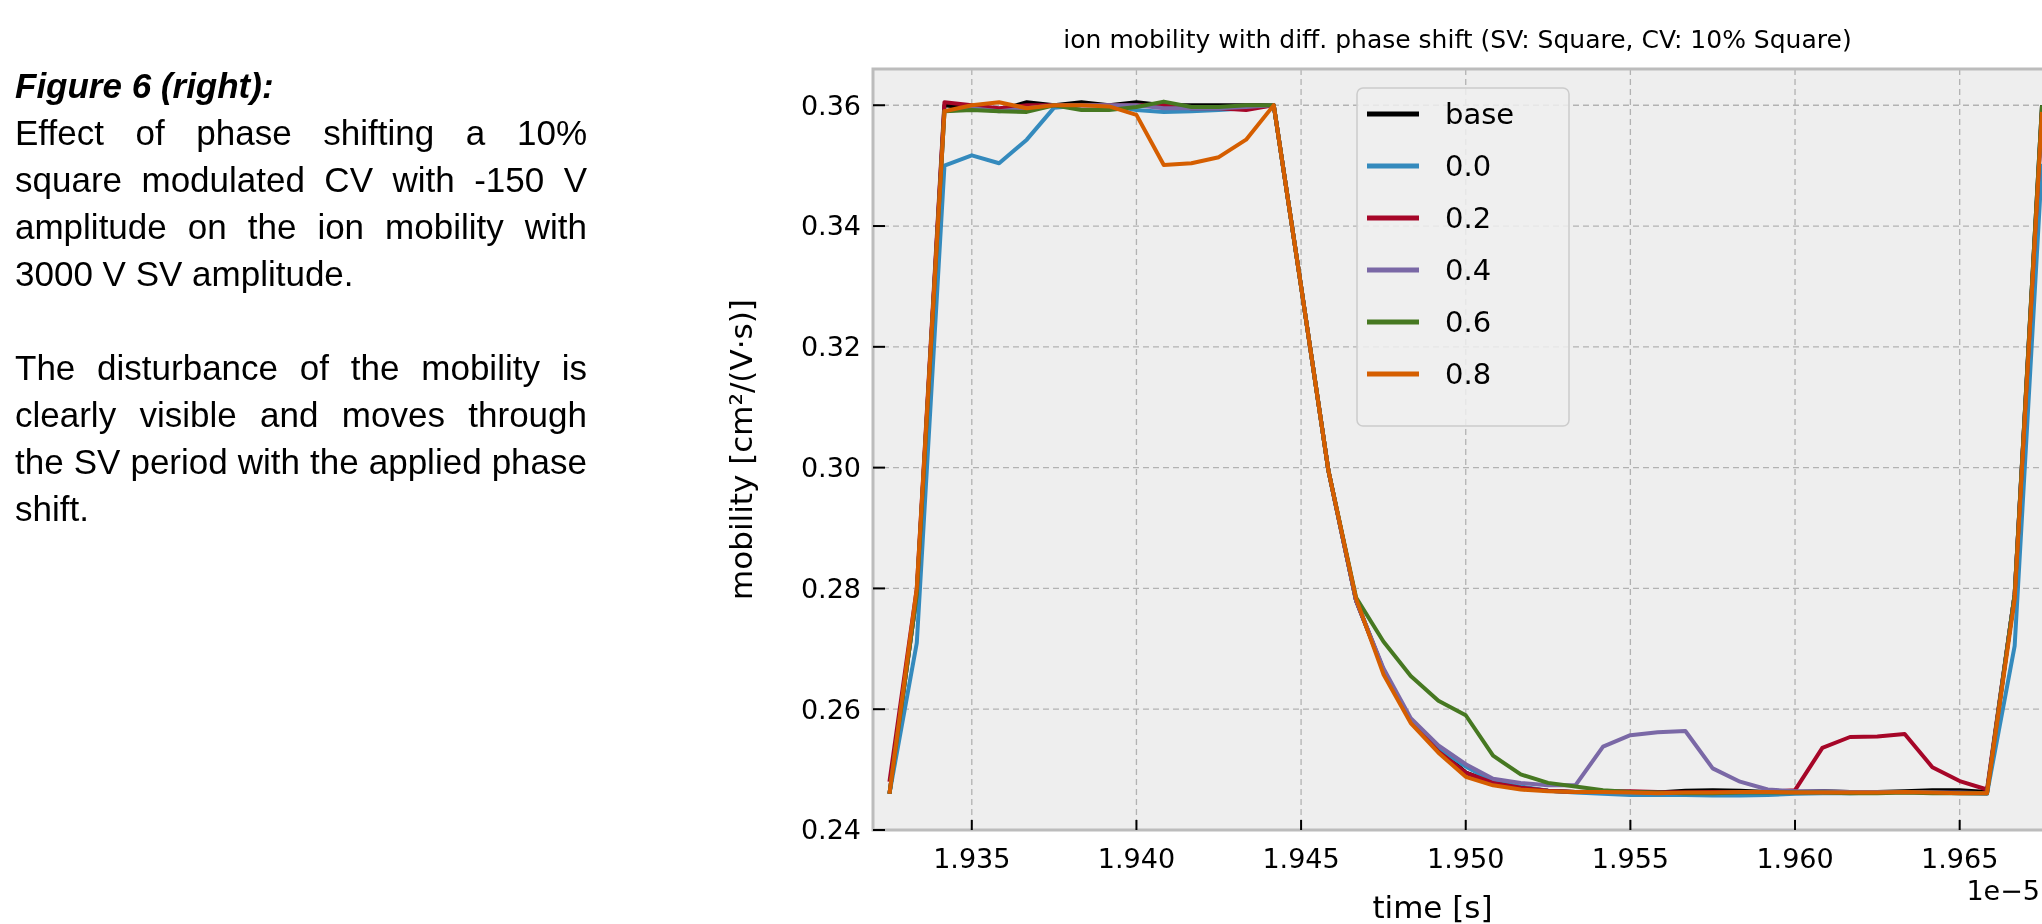 This screenshot has height=924, width=2042. I want to click on y-tick-label: 0.30, so click(830, 468).